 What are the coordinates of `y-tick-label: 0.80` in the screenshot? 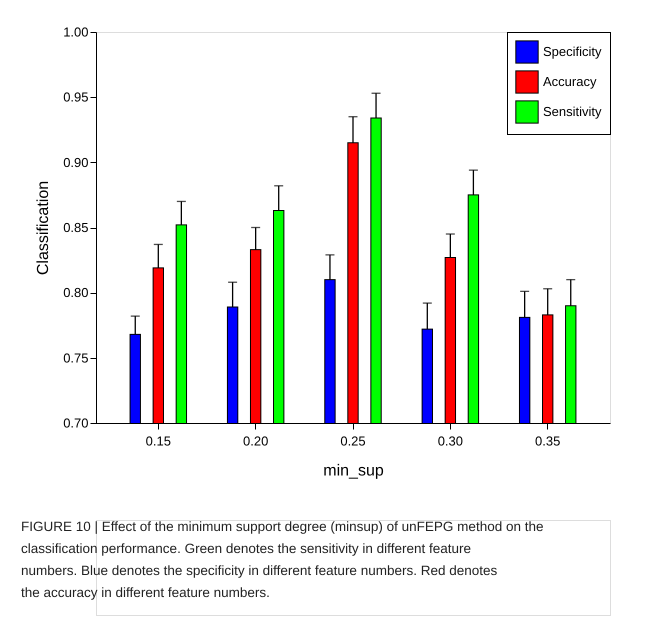 It's located at (75, 292).